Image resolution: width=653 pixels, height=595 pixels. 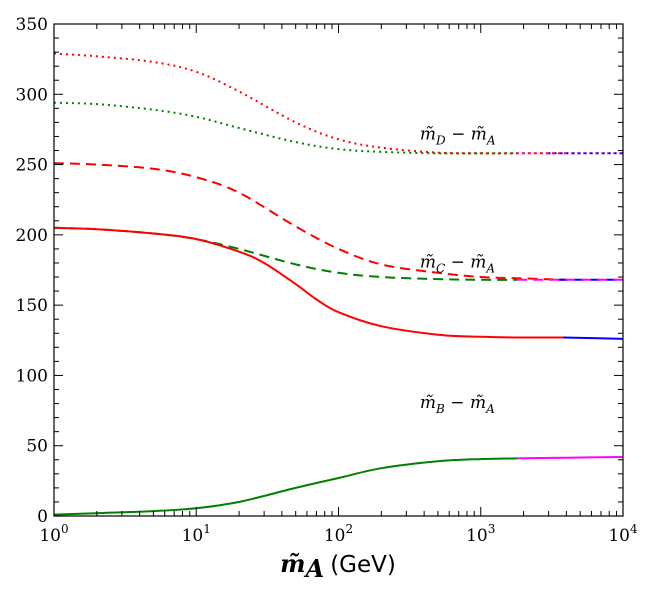 What do you see at coordinates (32, 376) in the screenshot?
I see `y-tick-label-2: 100` at bounding box center [32, 376].